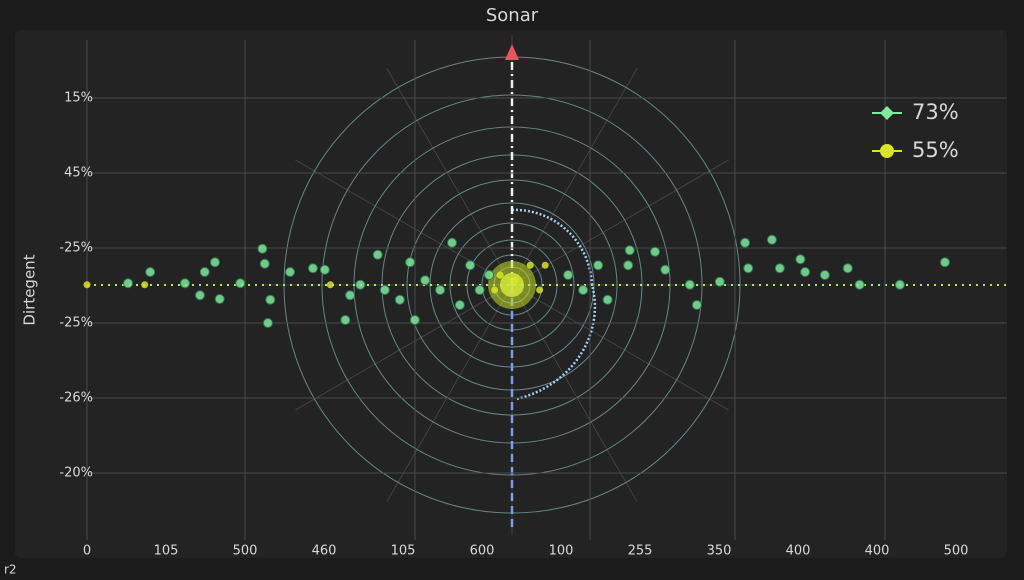 Image resolution: width=1024 pixels, height=580 pixels. Describe the element at coordinates (640, 551) in the screenshot. I see `x-tick-label: 255` at that location.